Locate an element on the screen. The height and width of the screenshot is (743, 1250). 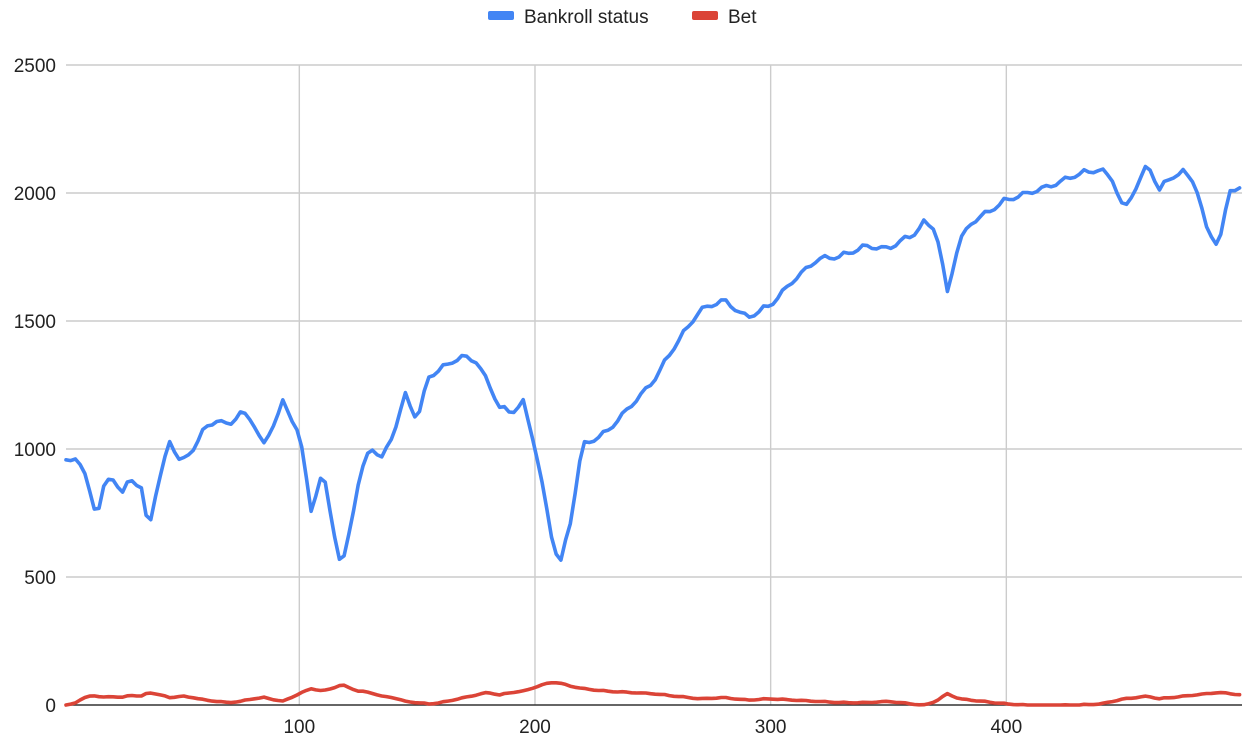
y-tick-label: 1000 is located at coordinates (35, 450).